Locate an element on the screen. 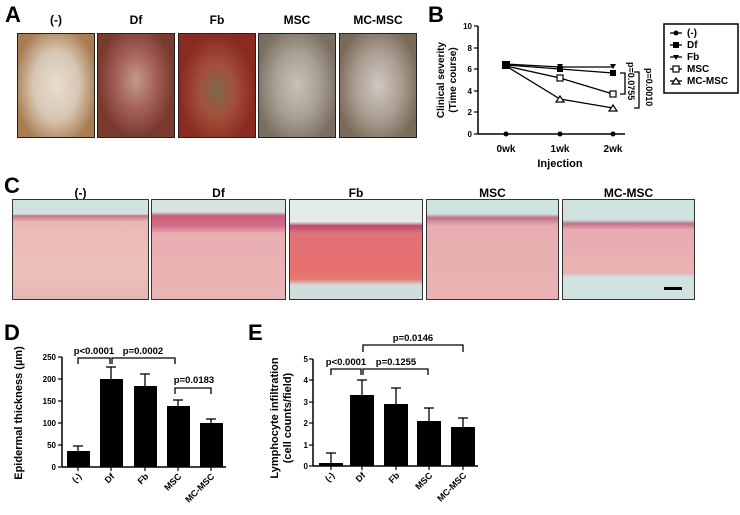  panel-a-title-mc-msc: MC-MSC is located at coordinates (378, 20).